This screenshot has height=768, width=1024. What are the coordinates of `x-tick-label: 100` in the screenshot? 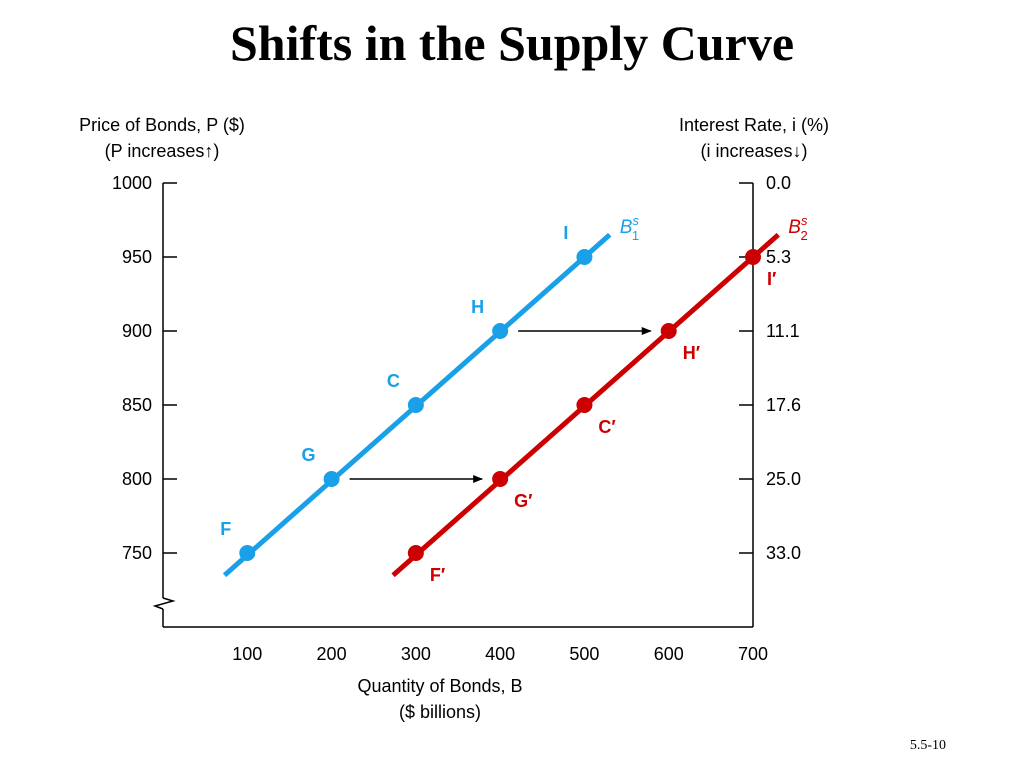 It's located at (247, 654).